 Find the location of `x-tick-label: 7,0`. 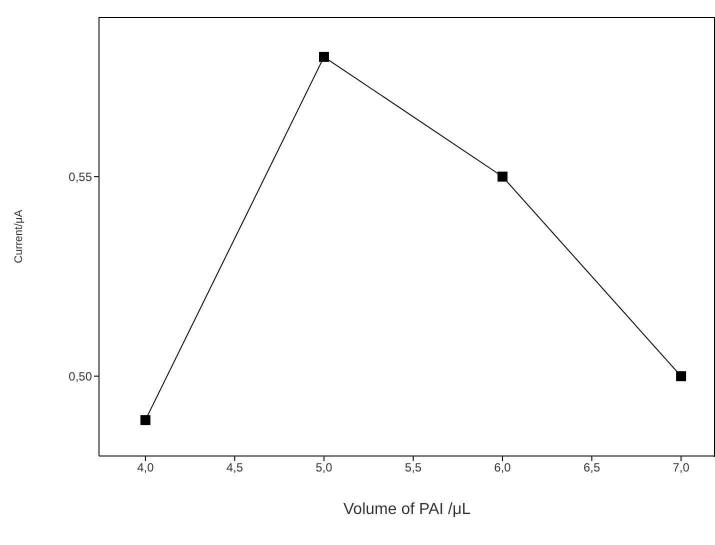

x-tick-label: 7,0 is located at coordinates (681, 467).